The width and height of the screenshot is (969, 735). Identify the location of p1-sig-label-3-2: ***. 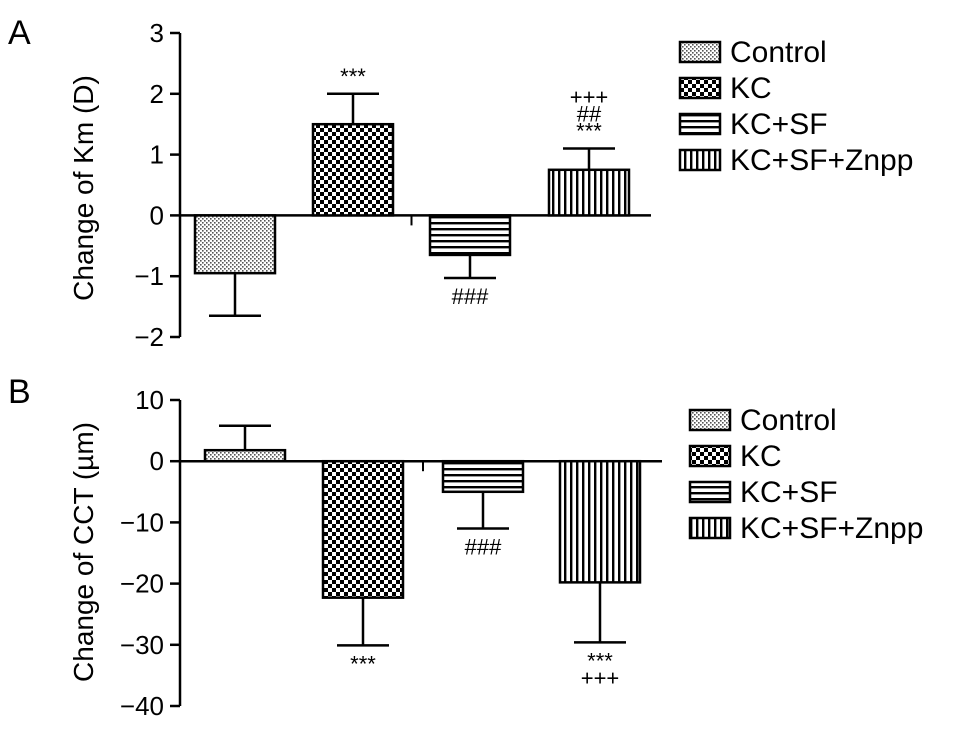
(589, 131).